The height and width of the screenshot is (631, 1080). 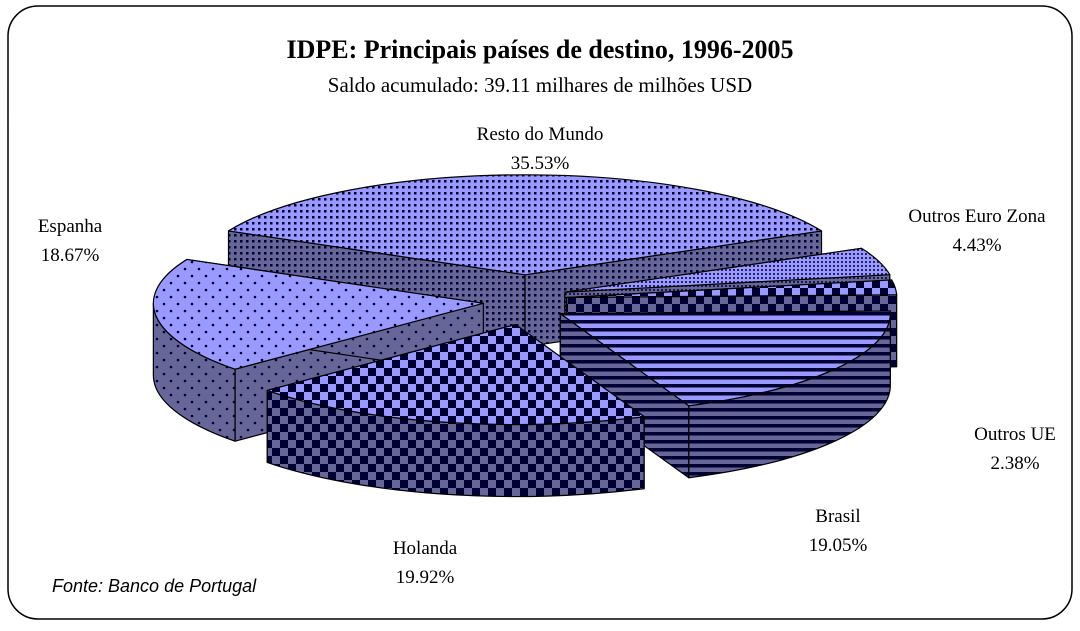 I want to click on value-label: 4.43%, so click(x=976, y=245).